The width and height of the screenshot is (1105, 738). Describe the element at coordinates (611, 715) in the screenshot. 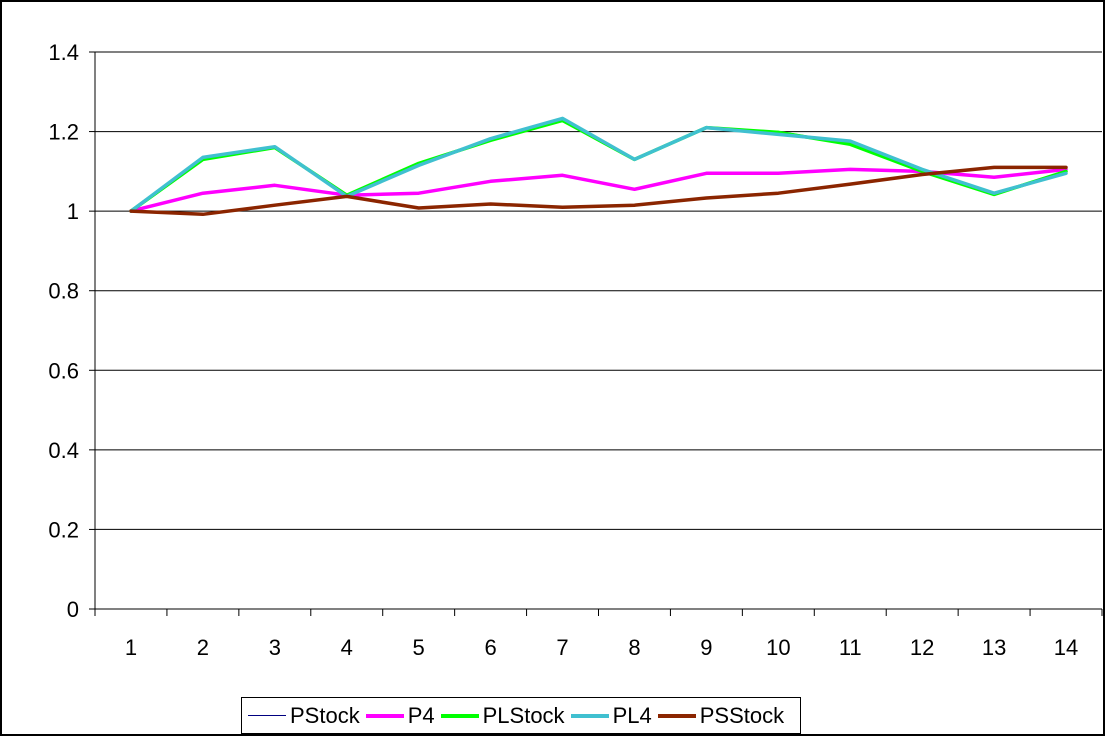

I see `legend-item-pl4: PL4` at that location.